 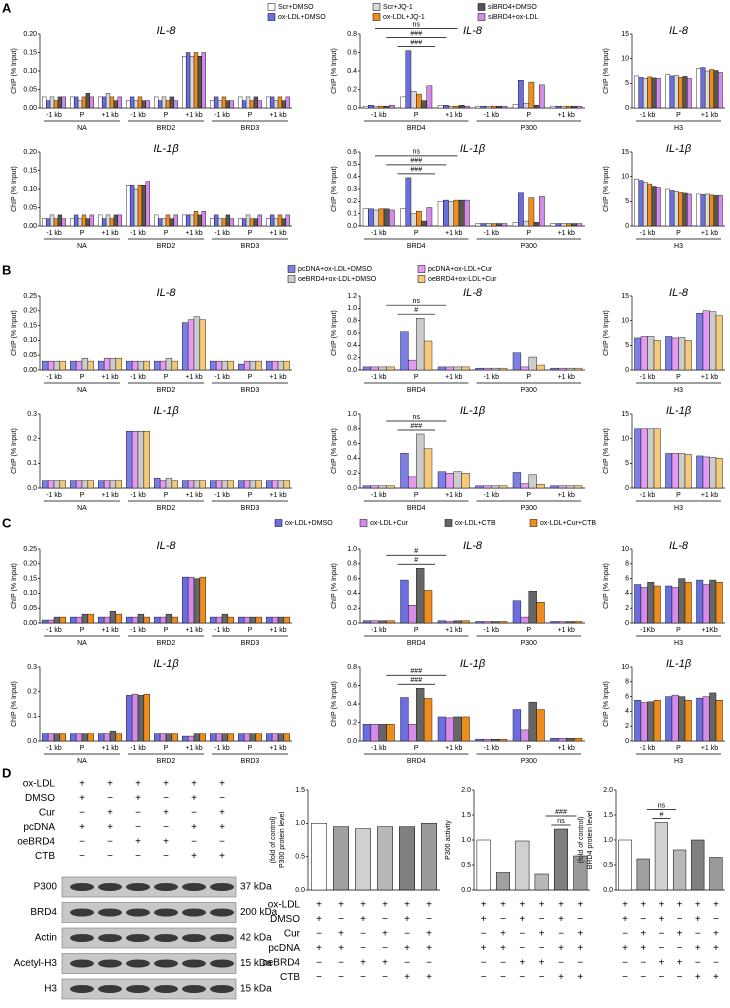 I want to click on group-label: NA, so click(x=82, y=761).